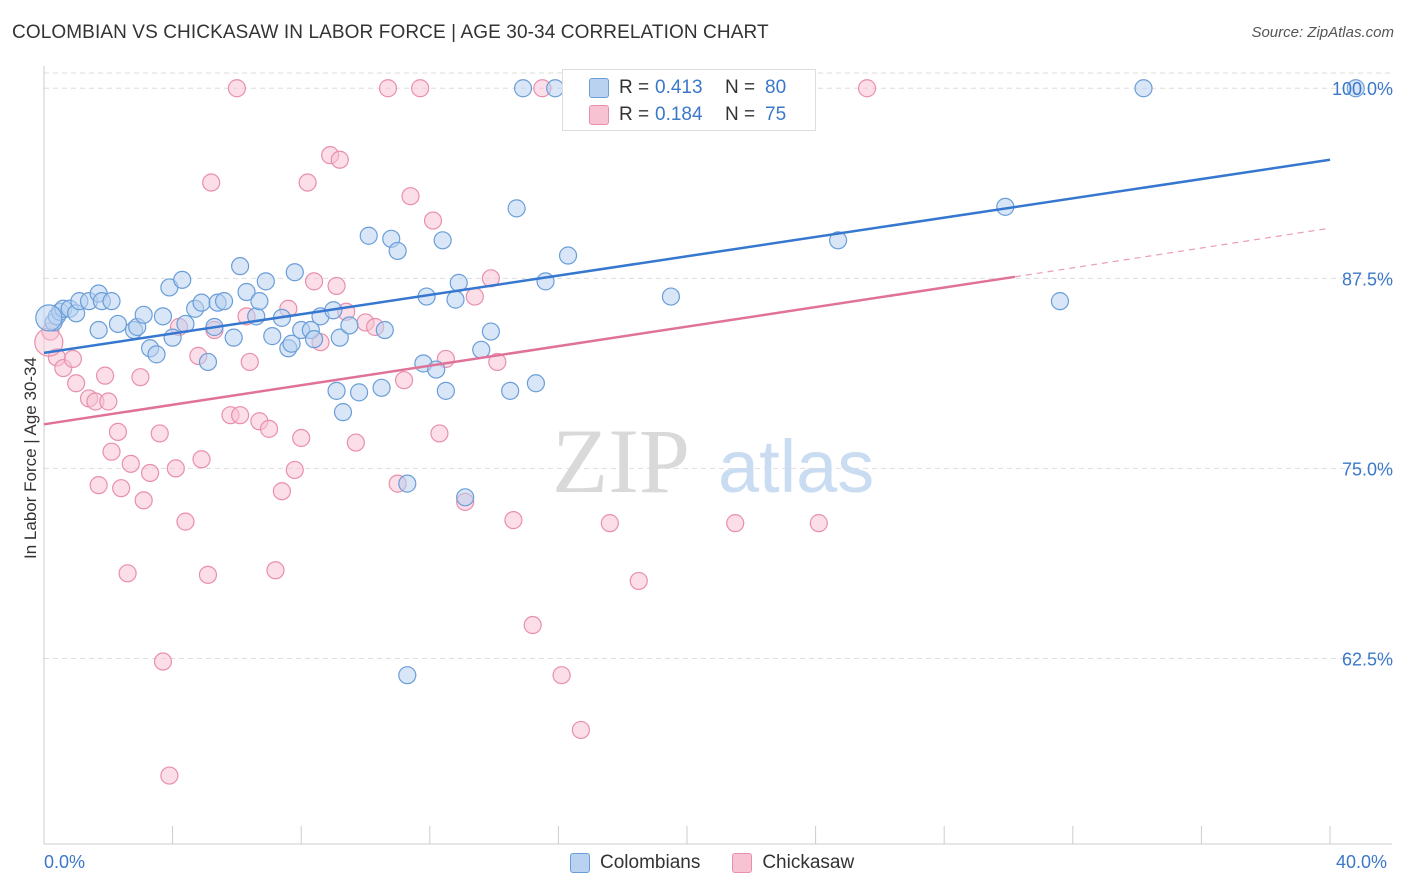 The width and height of the screenshot is (1406, 892). Describe the element at coordinates (679, 87) in the screenshot. I see `stats-r-value: 0.413` at that location.